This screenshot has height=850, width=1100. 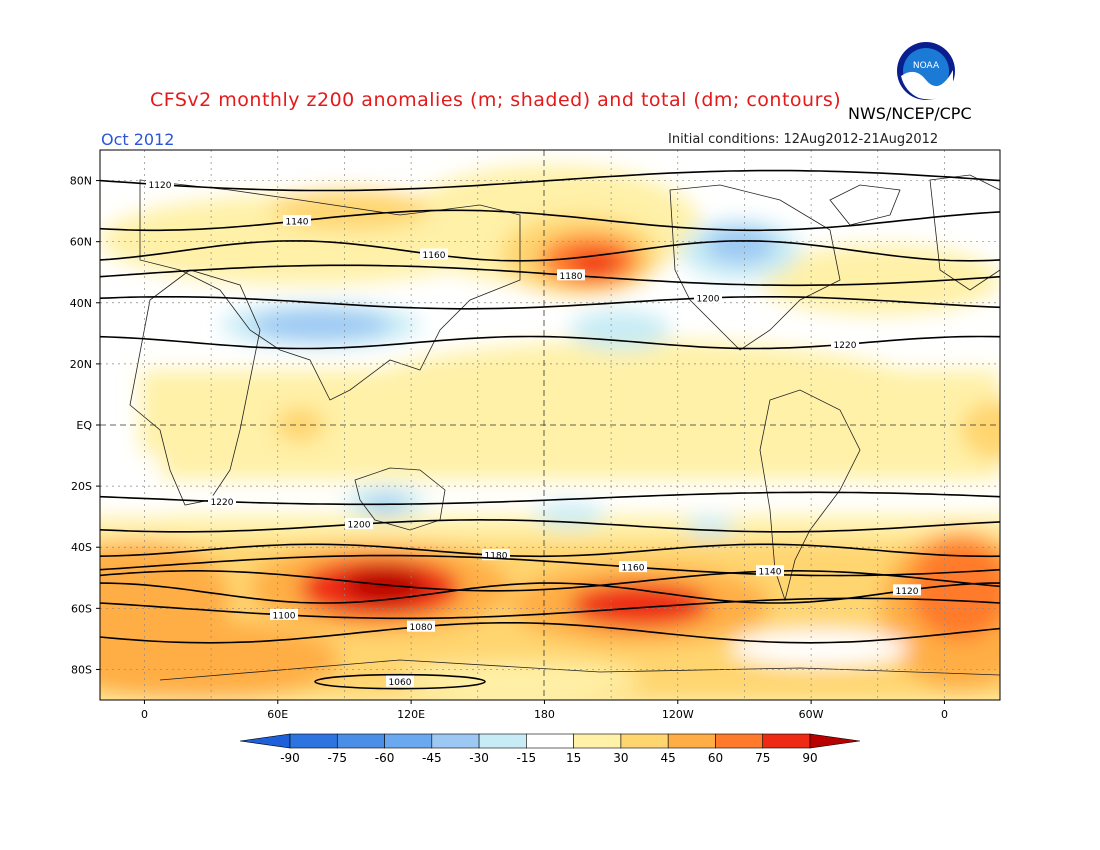 I want to click on lon-tick-label: 60W, so click(x=811, y=714).